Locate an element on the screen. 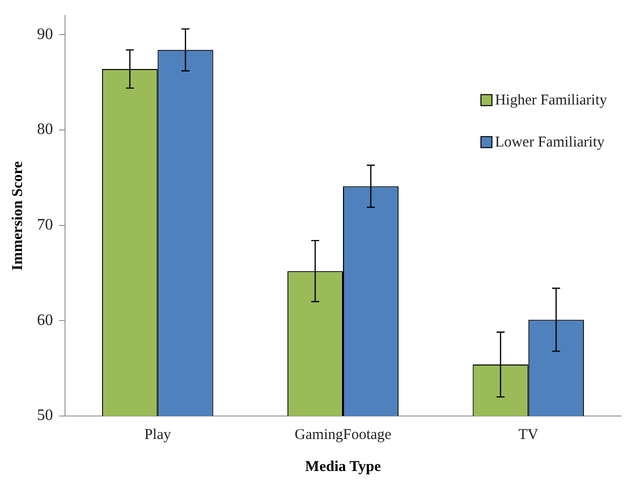  x-tick-label: GamingFootage is located at coordinates (343, 434).